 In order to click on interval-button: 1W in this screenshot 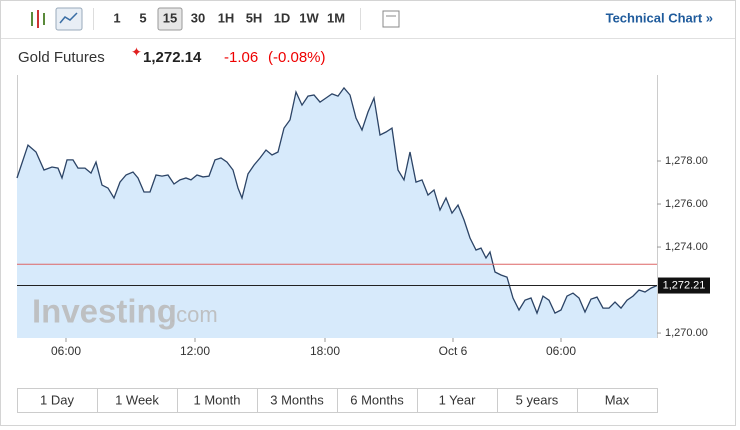, I will do `click(309, 17)`.